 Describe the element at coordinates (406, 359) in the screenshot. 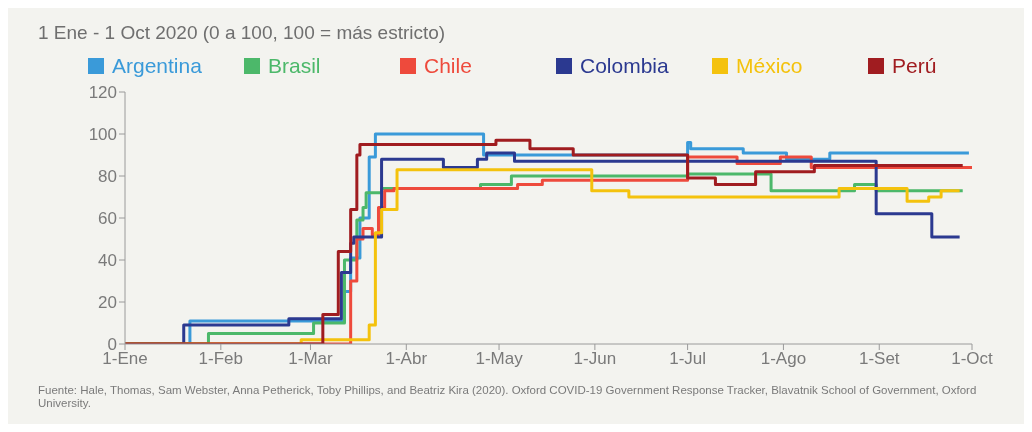

I see `x-tick-label: 1-Abr` at that location.